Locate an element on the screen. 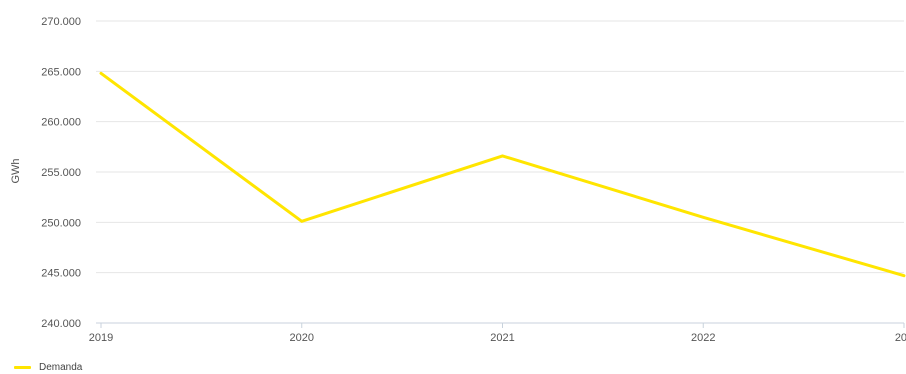 This screenshot has width=906, height=374. legend-label-demanda: Demanda is located at coordinates (61, 367).